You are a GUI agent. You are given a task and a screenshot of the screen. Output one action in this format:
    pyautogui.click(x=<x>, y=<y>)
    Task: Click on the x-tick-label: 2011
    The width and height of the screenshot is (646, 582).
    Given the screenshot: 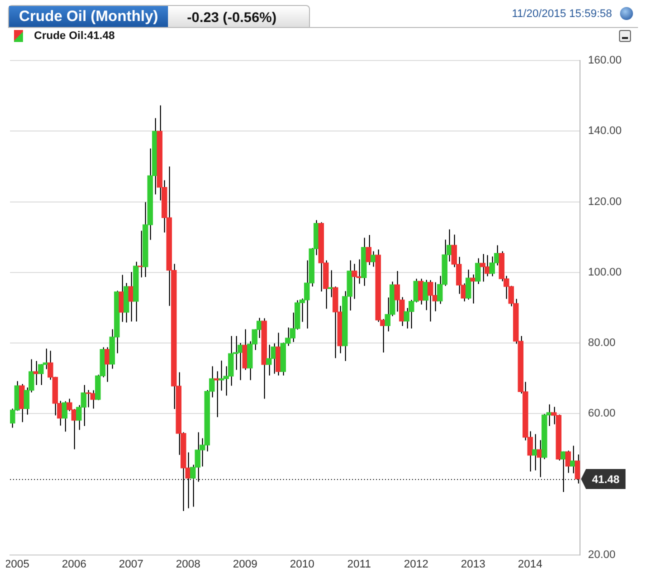 What is the action you would take?
    pyautogui.click(x=359, y=564)
    